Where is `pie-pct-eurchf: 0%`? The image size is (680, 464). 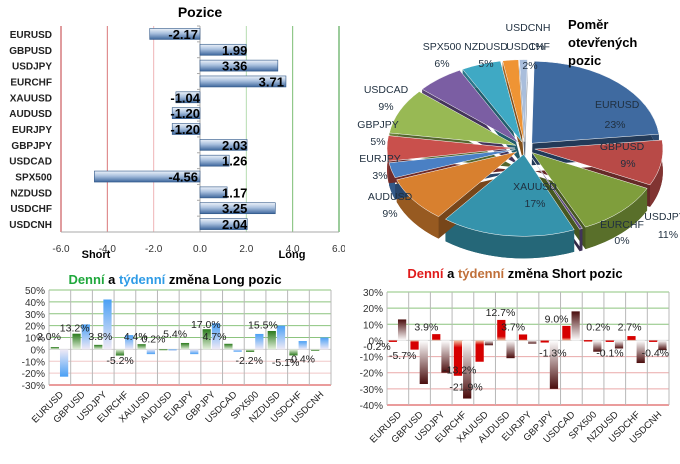 pie-pct-eurchf: 0% is located at coordinates (621, 241).